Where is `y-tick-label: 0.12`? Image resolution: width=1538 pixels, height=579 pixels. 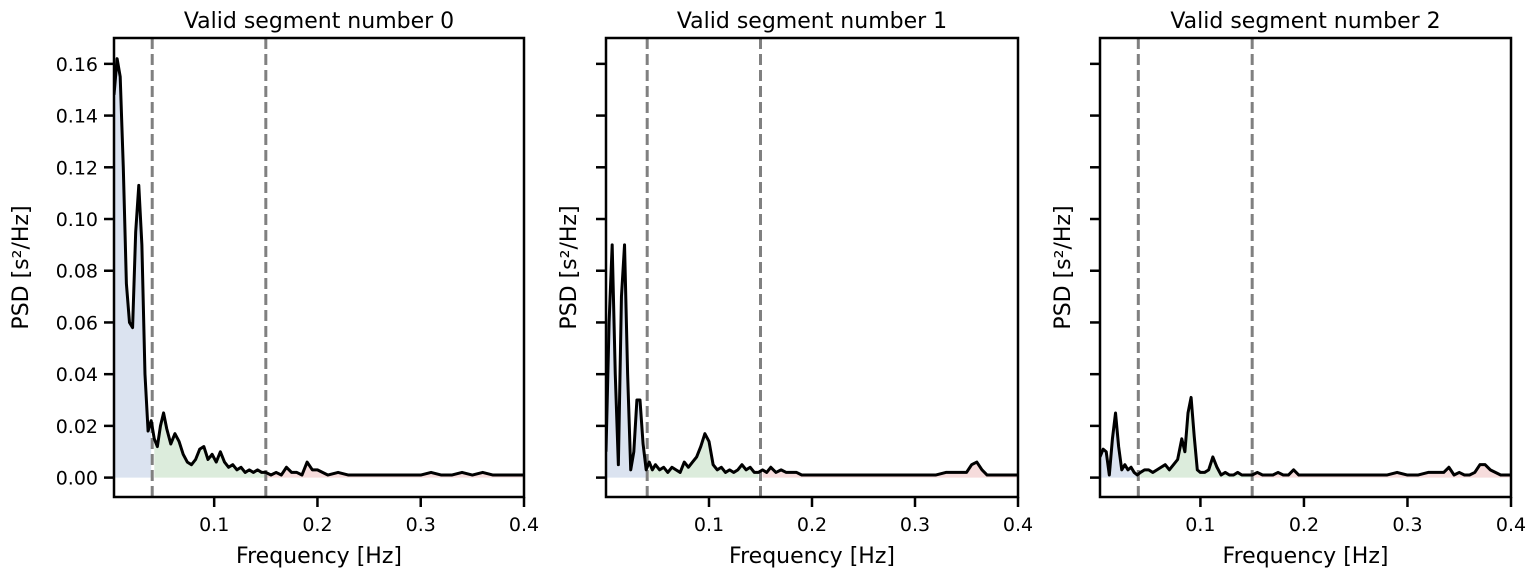
y-tick-label: 0.12 is located at coordinates (77, 168).